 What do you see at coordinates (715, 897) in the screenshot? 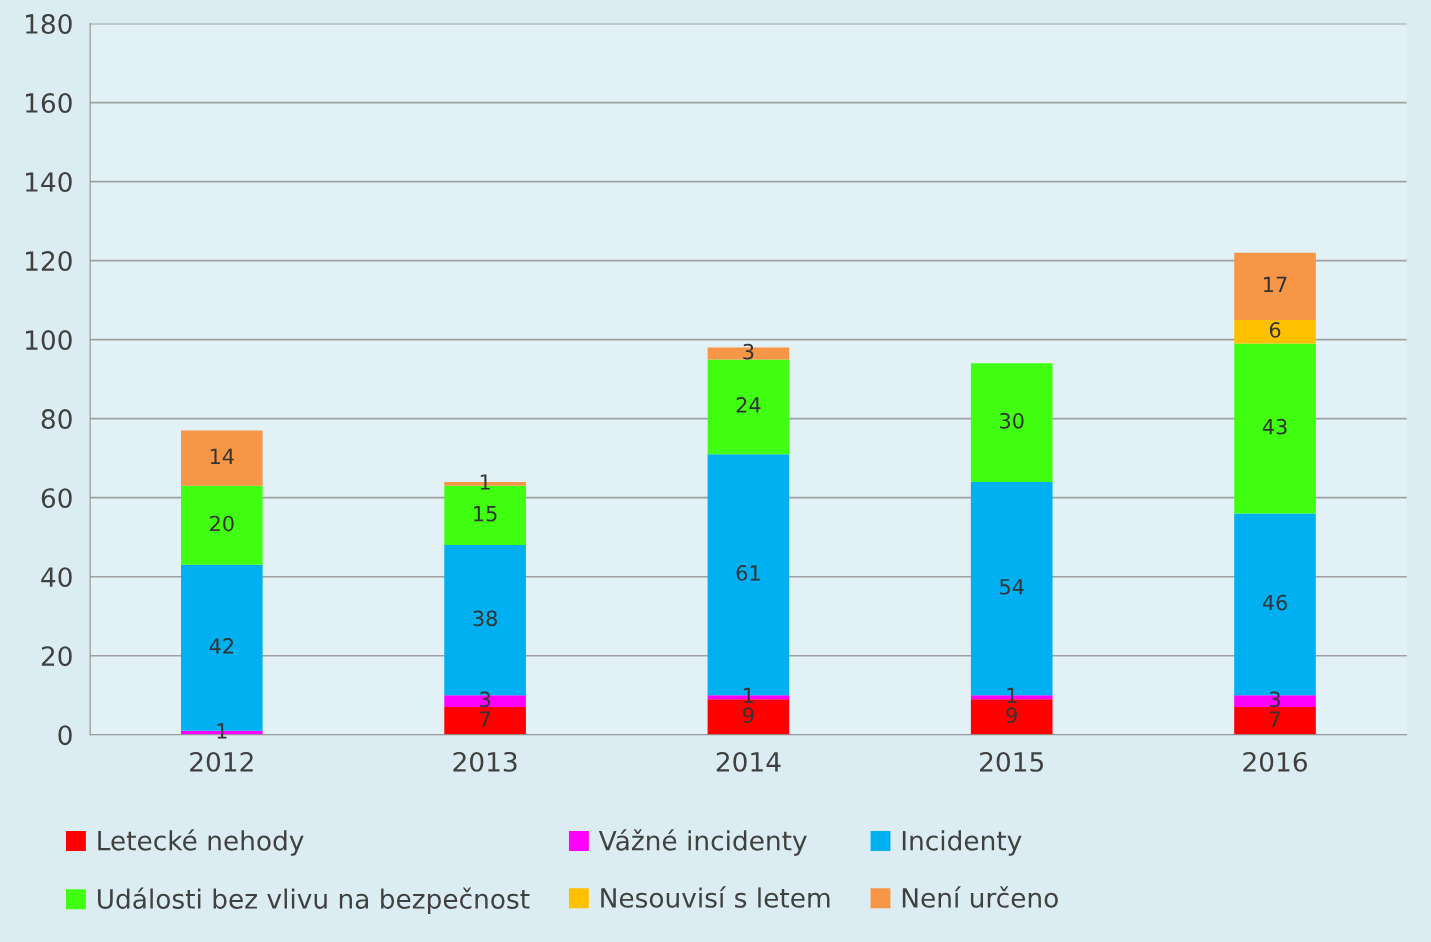
I see `legend-label: Nesouvisí s letem` at bounding box center [715, 897].